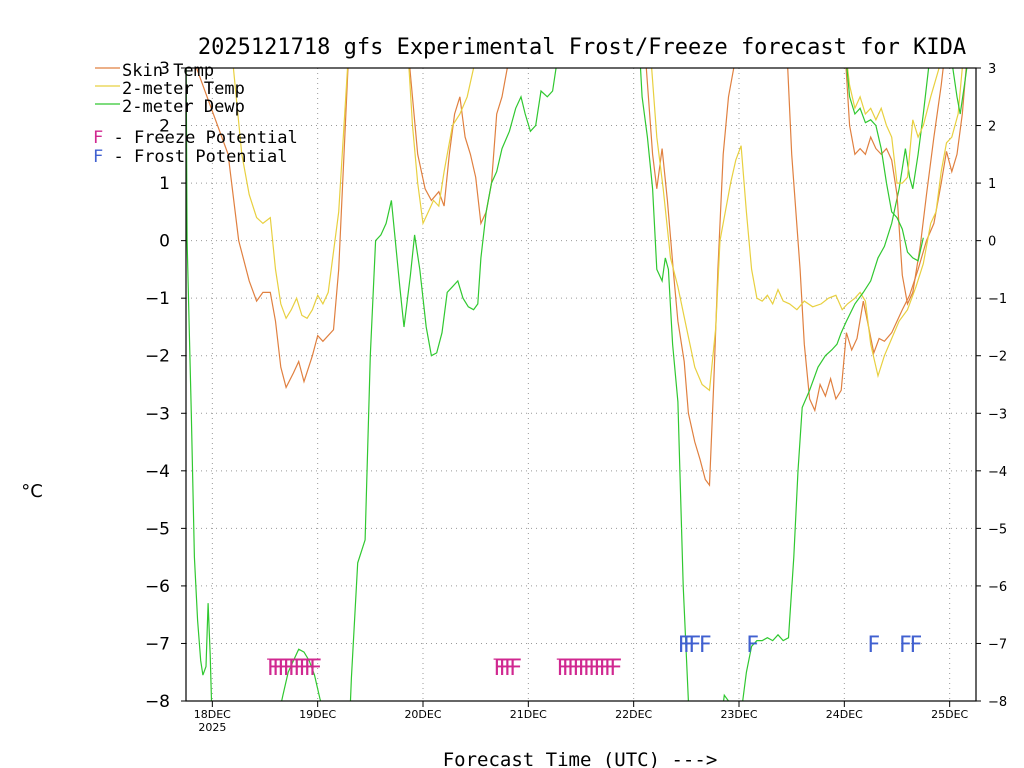 This screenshot has width=1024, height=768. I want to click on xtick-label-2: 20DEC, so click(422, 714).